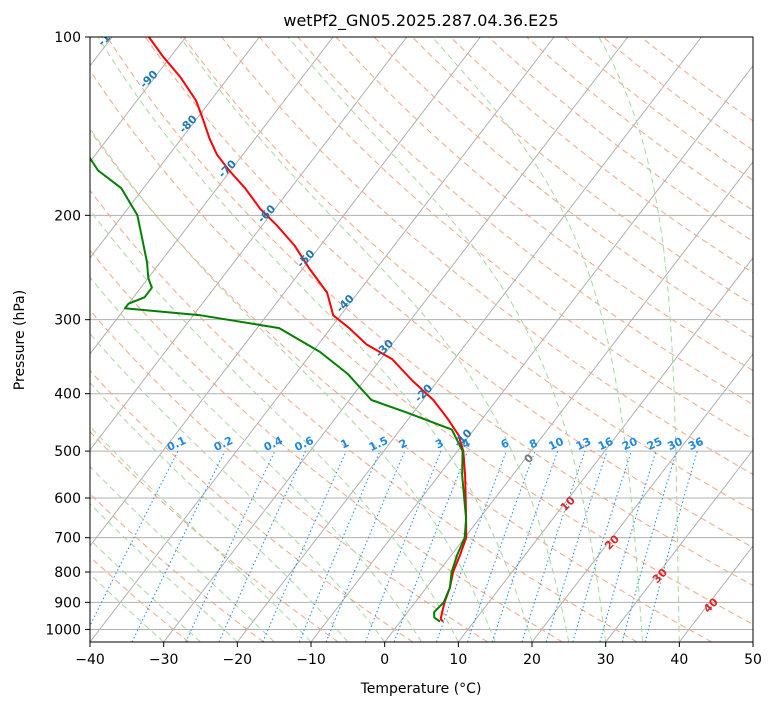  Describe the element at coordinates (384, 660) in the screenshot. I see `x-tick-label: 0` at that location.